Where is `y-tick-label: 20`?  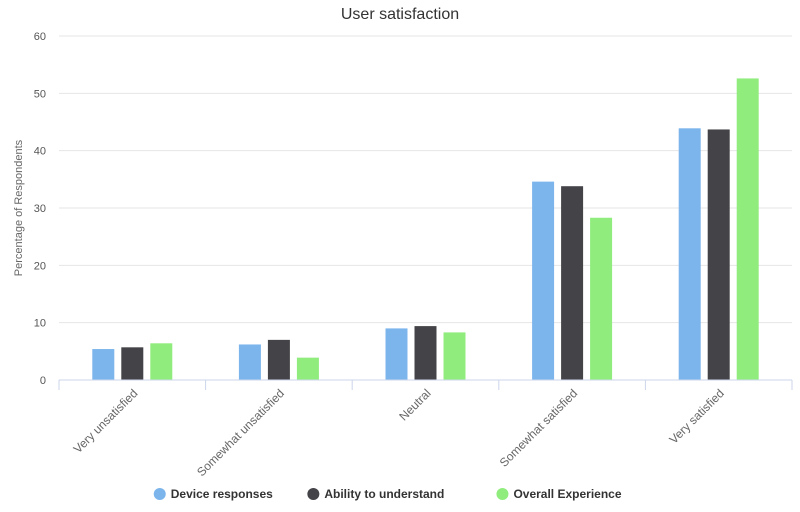
y-tick-label: 20 is located at coordinates (40, 266).